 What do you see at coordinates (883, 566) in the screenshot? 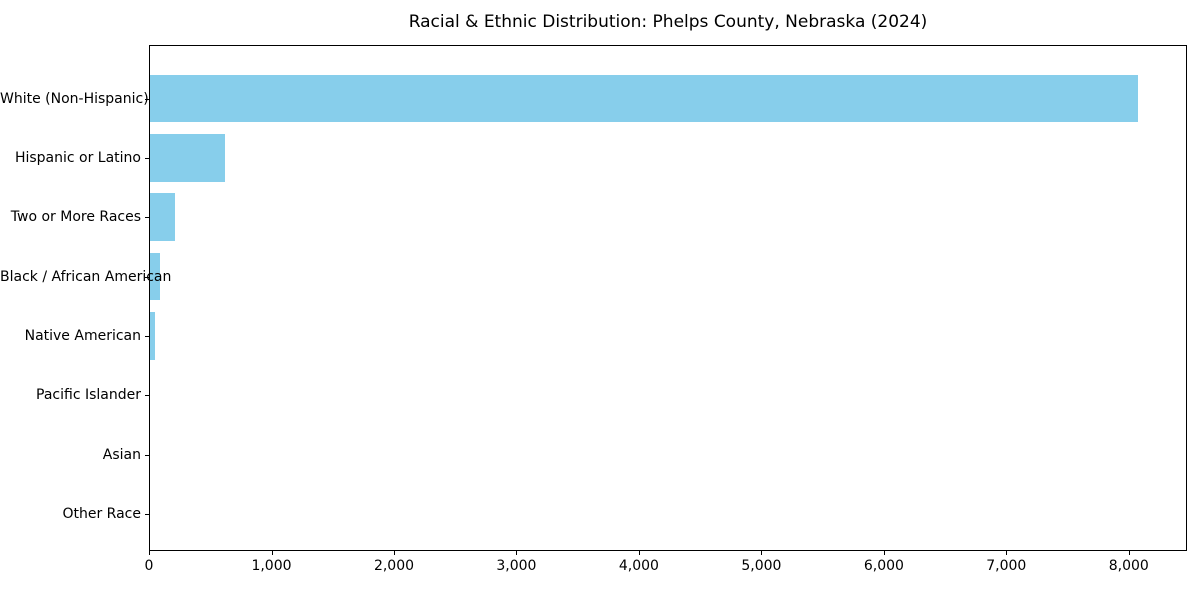
I see `x-tick-label: 6,000` at bounding box center [883, 566].